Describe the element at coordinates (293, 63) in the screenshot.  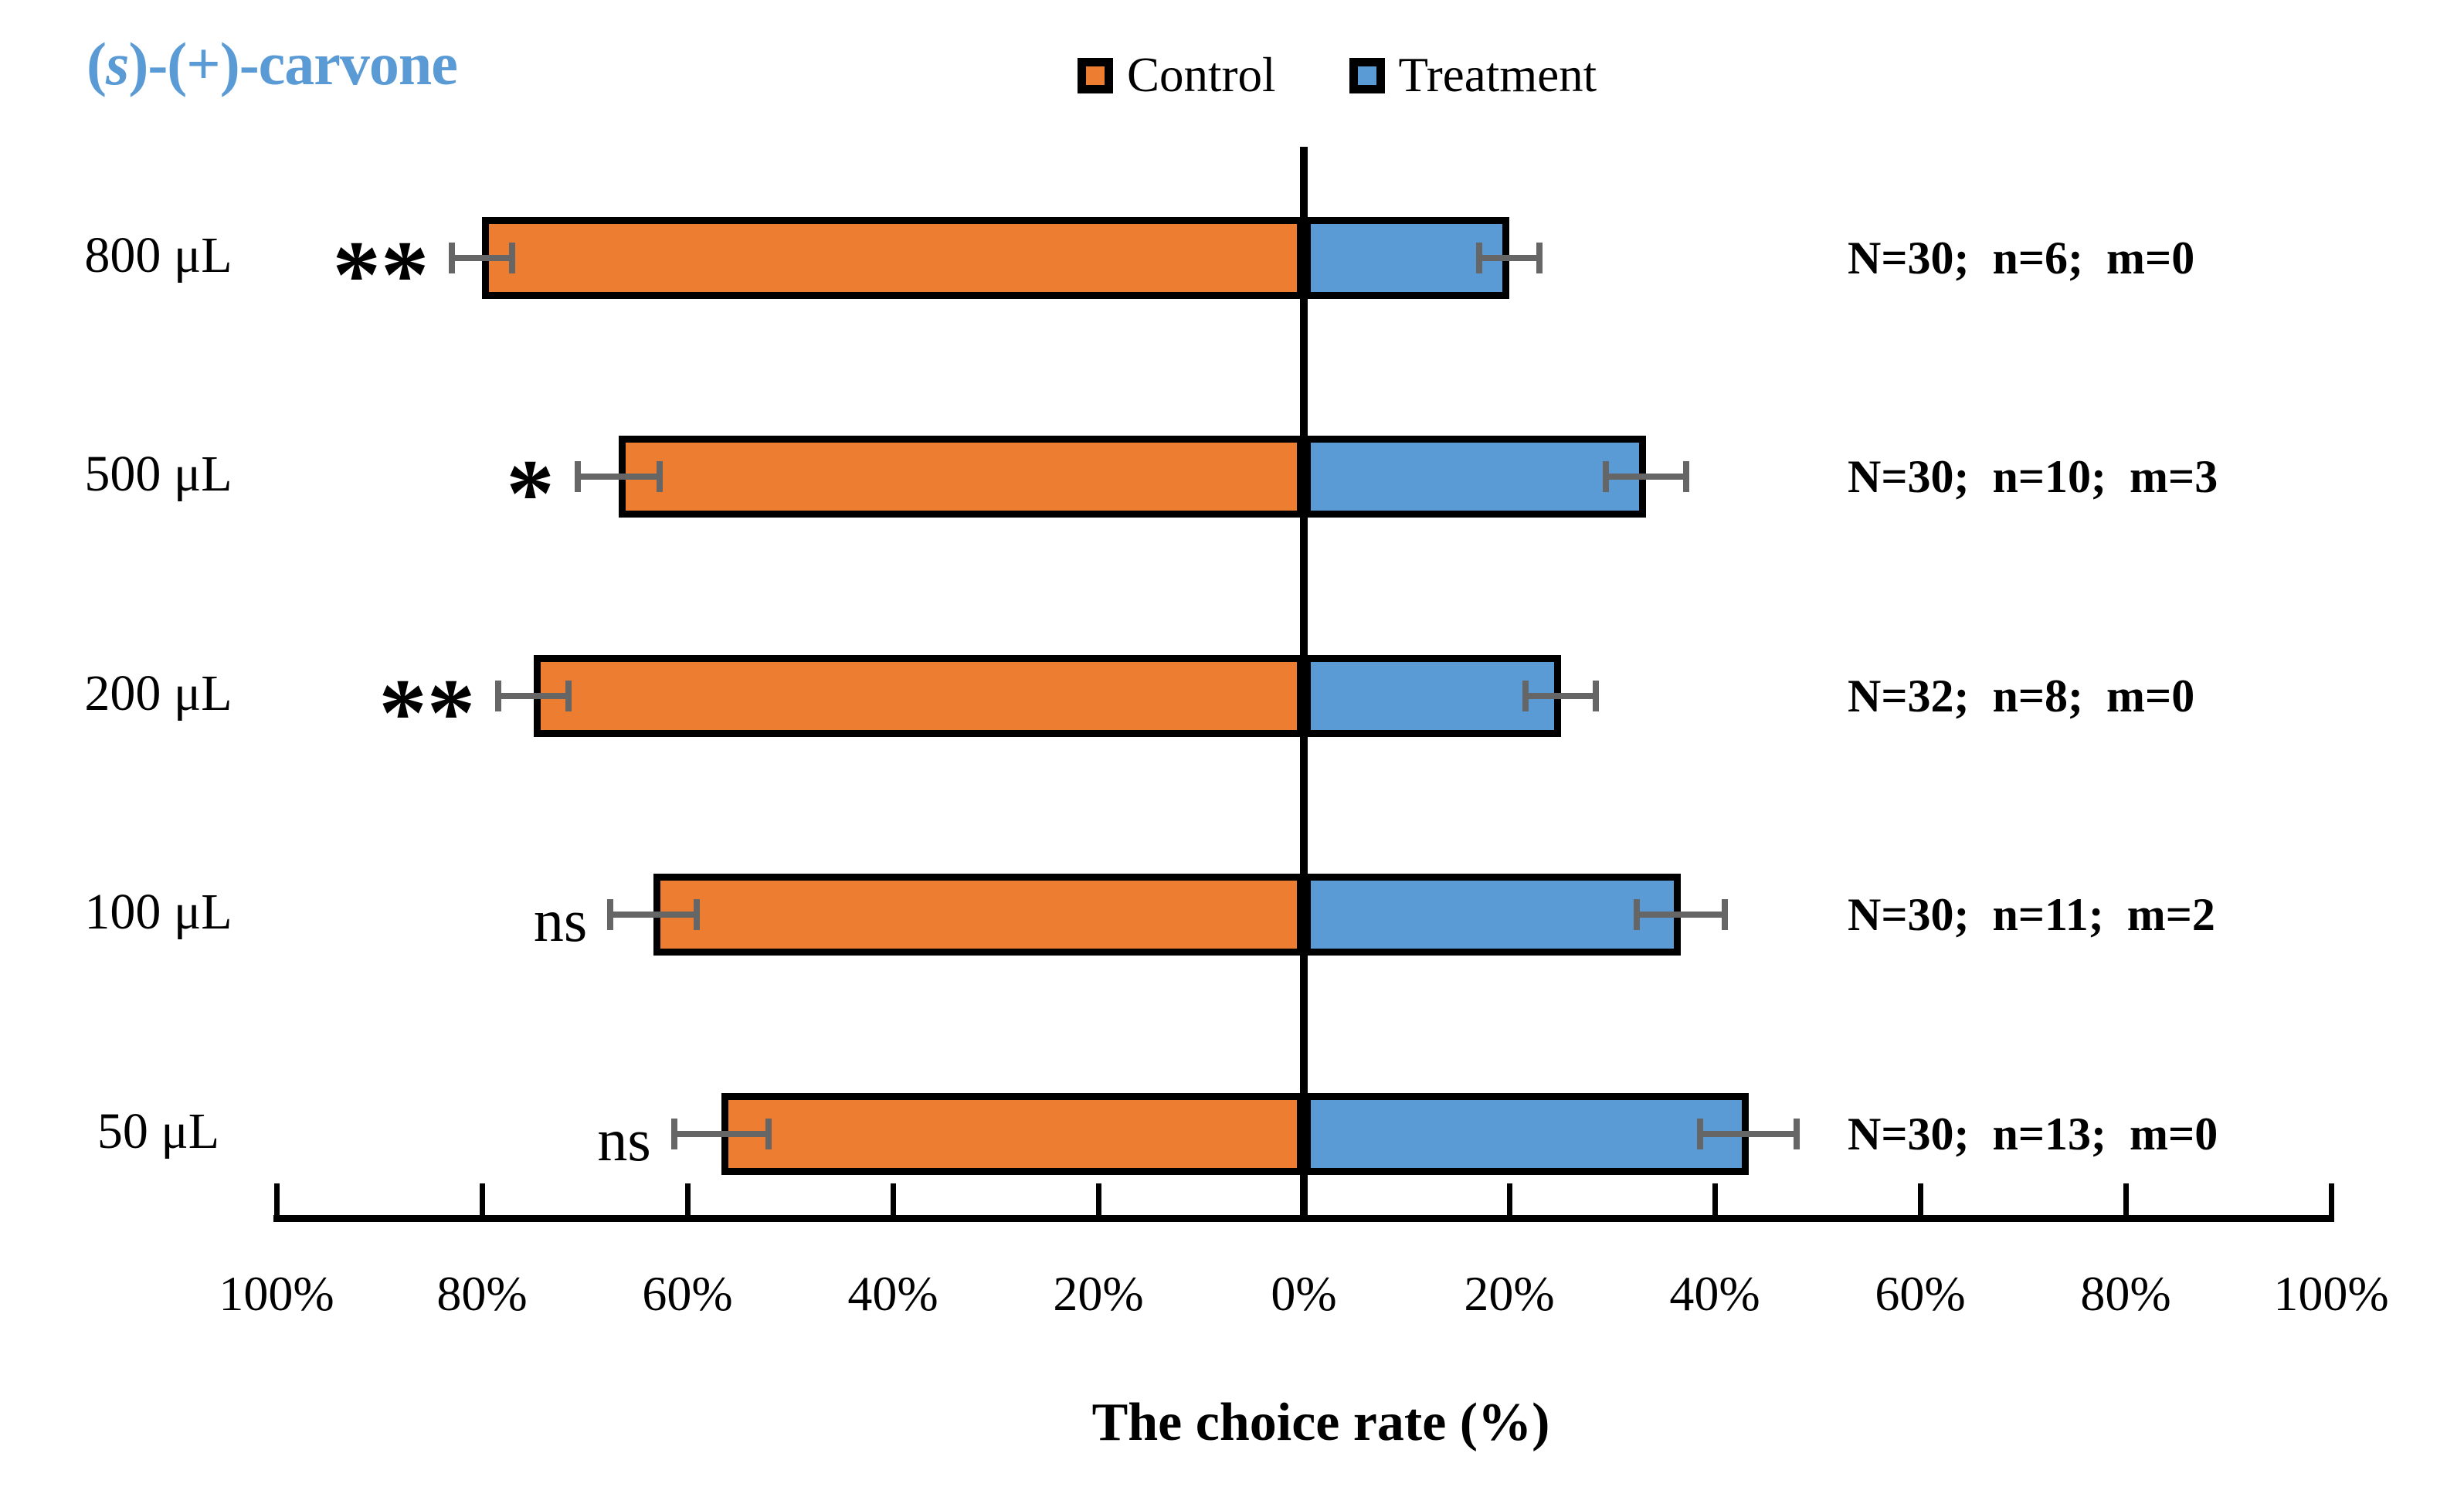
I see `title-rest: )-(+)-carvone` at that location.